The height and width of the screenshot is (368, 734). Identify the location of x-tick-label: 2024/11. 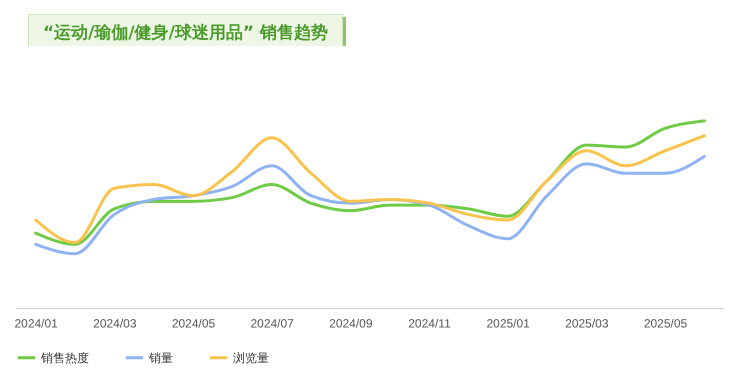
(430, 323).